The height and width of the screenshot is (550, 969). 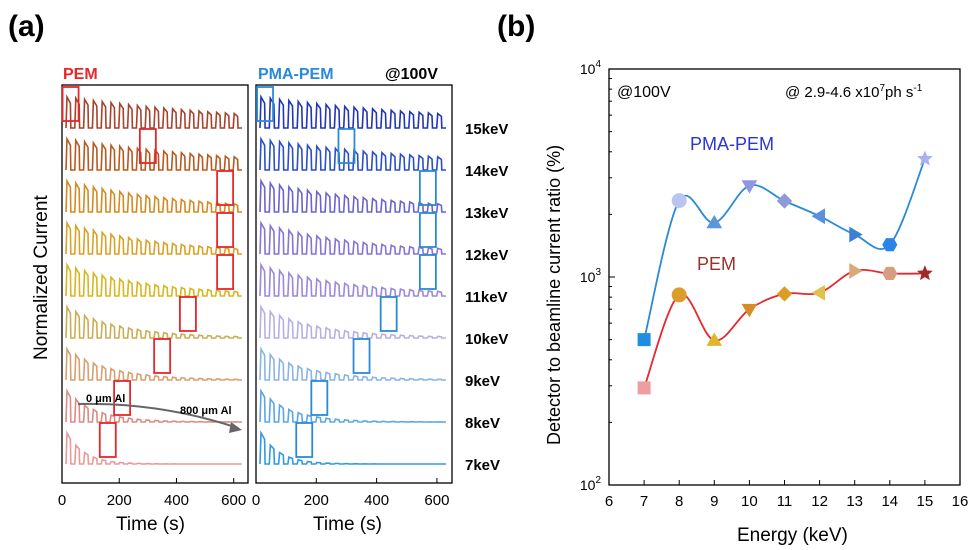 I want to click on pem-plot-frame, so click(x=155, y=284).